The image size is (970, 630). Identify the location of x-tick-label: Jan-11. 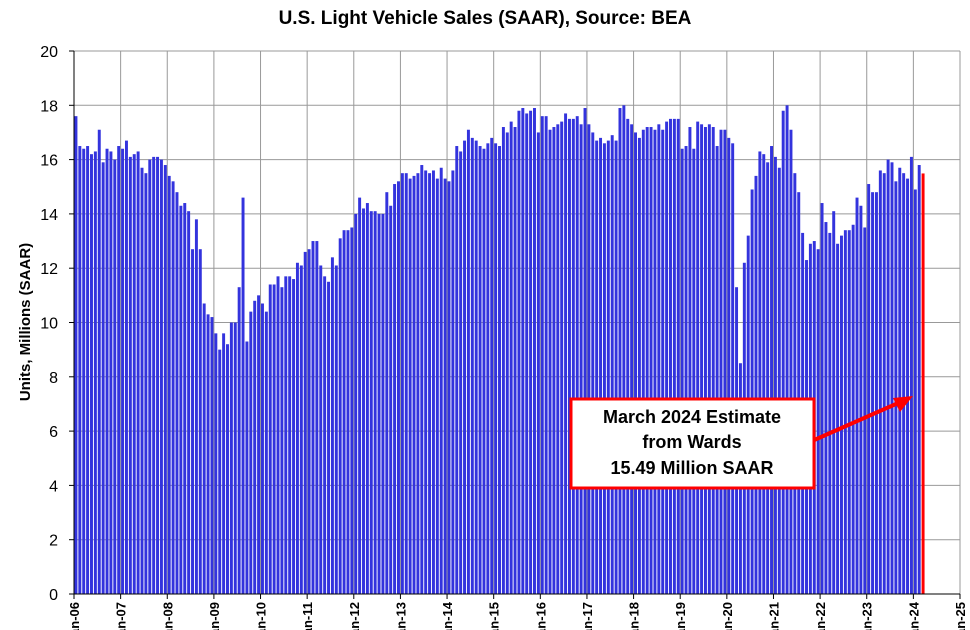
(307, 616).